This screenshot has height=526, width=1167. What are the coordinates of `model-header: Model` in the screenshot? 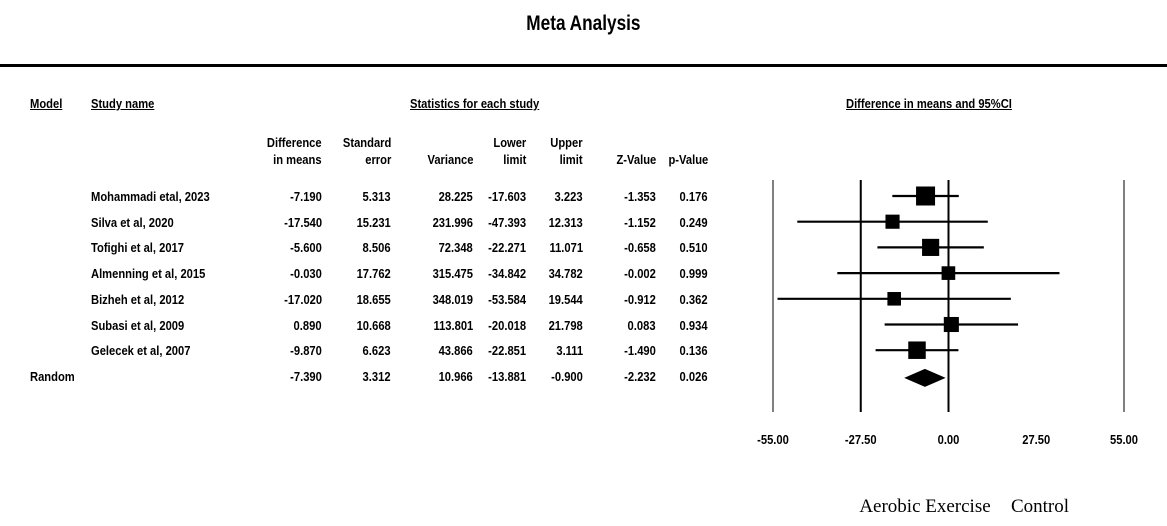 It's located at (46, 103).